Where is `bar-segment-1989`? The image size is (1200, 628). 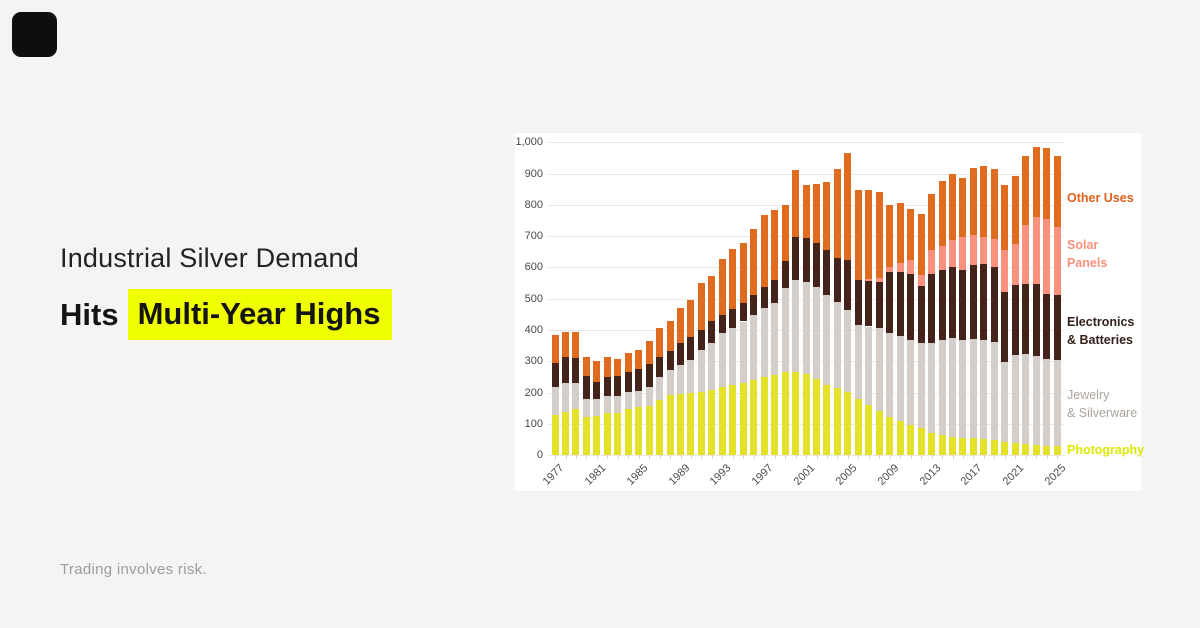
bar-segment-1989 is located at coordinates (681, 354).